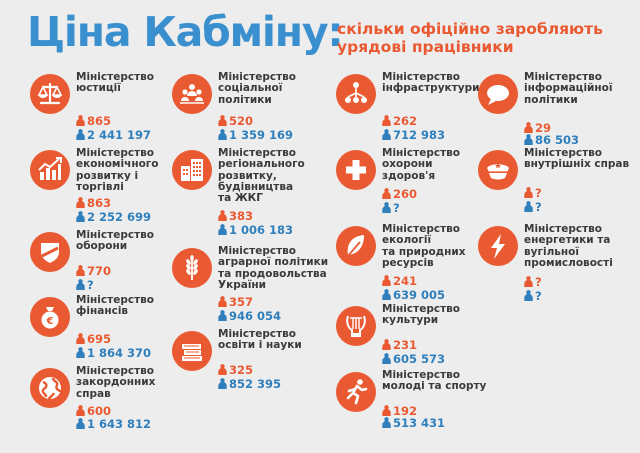 The image size is (640, 453). Describe the element at coordinates (93, 393) in the screenshot. I see `ministry-name-line: справ` at that location.